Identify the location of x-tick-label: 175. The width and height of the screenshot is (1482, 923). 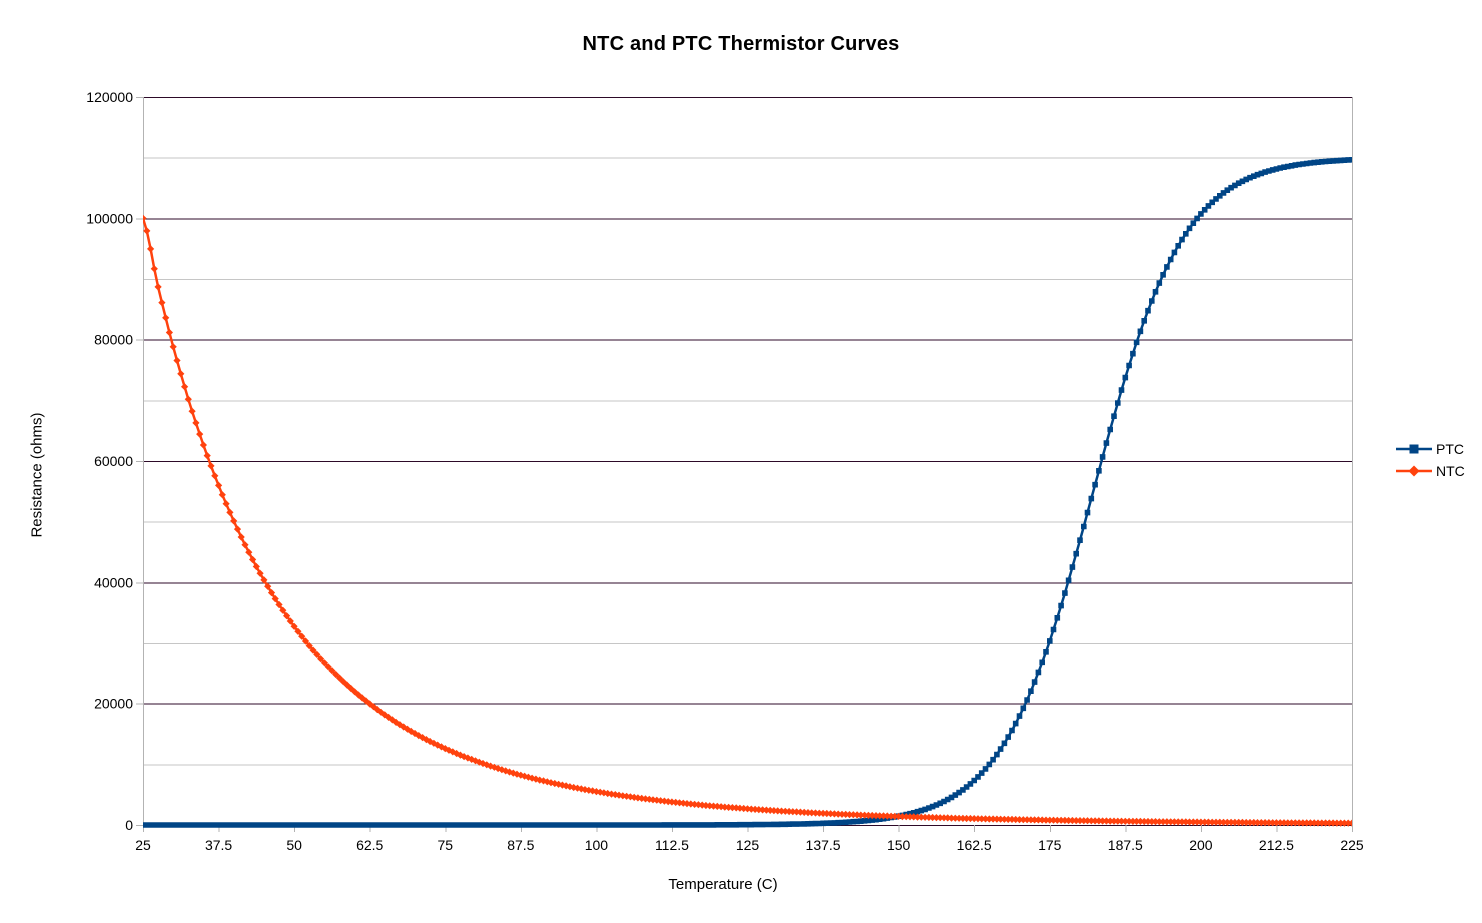
(1050, 845).